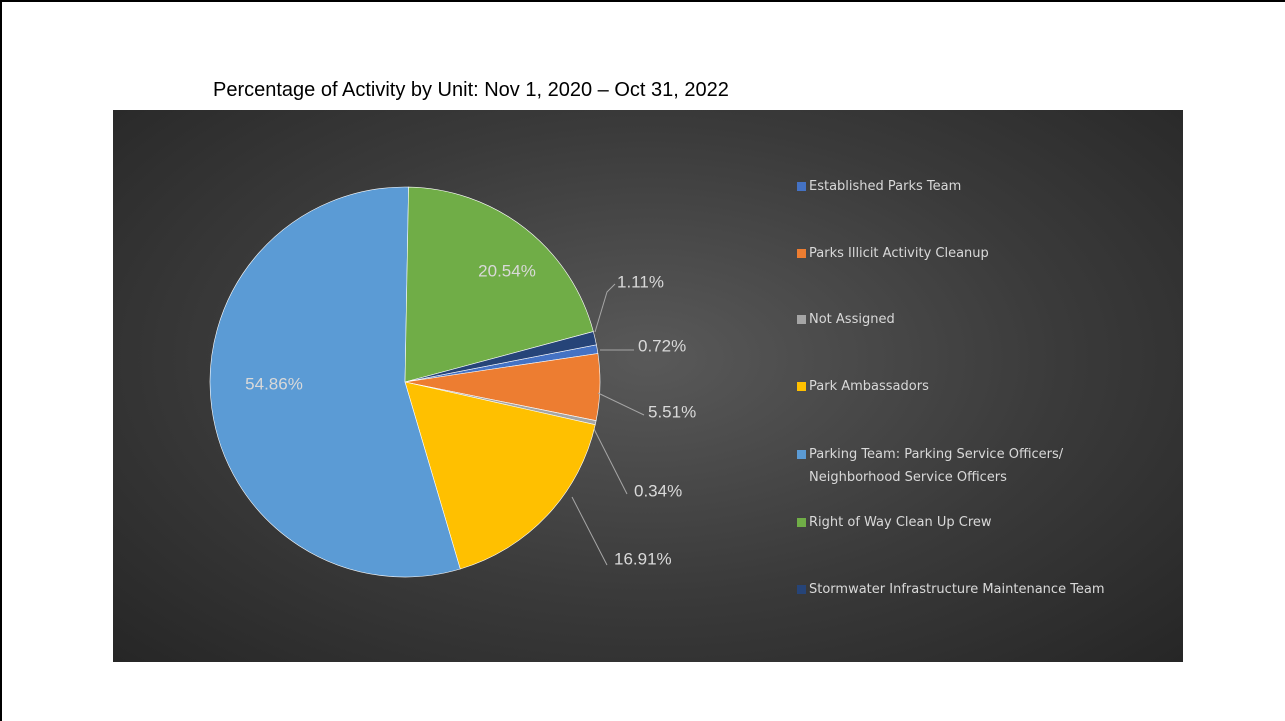  What do you see at coordinates (658, 490) in the screenshot?
I see `data-label: 0.34%` at bounding box center [658, 490].